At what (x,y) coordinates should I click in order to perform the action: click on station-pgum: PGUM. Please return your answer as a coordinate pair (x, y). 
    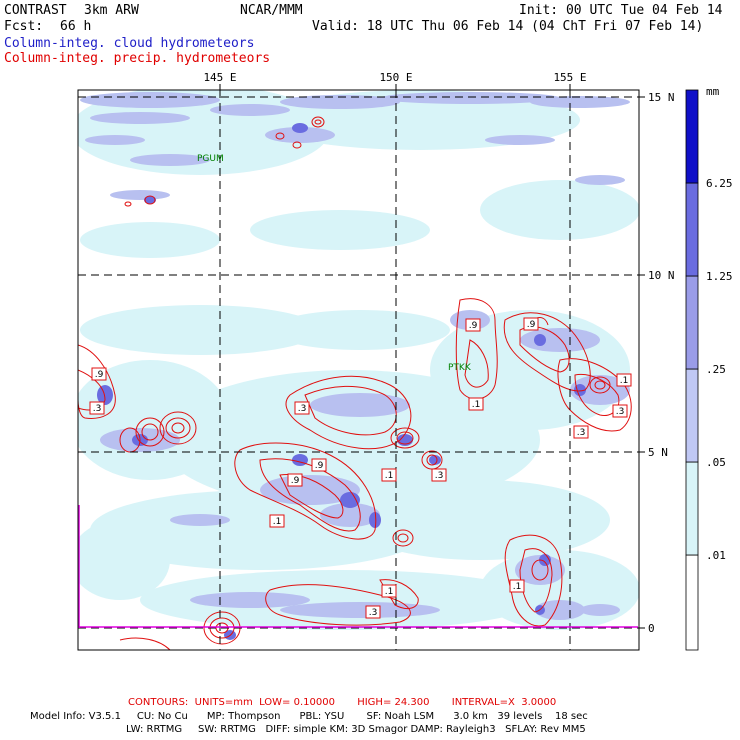
    Looking at the image, I should click on (210, 159).